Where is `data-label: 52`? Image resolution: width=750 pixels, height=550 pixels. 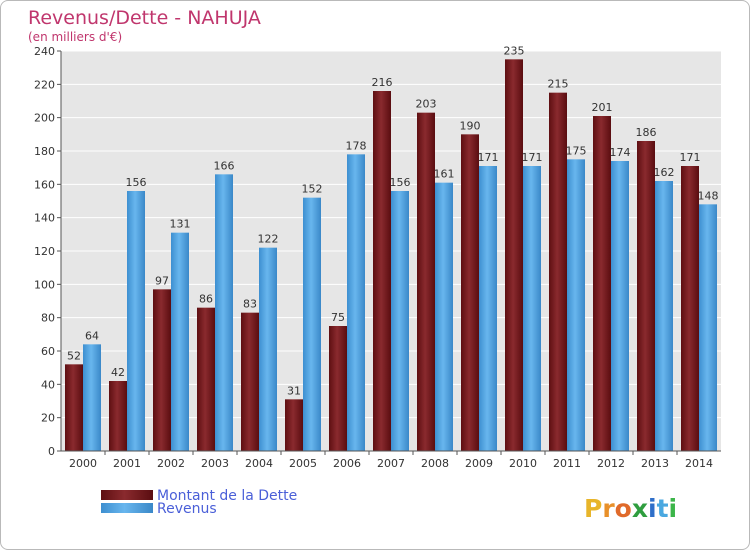 data-label: 52 is located at coordinates (74, 355).